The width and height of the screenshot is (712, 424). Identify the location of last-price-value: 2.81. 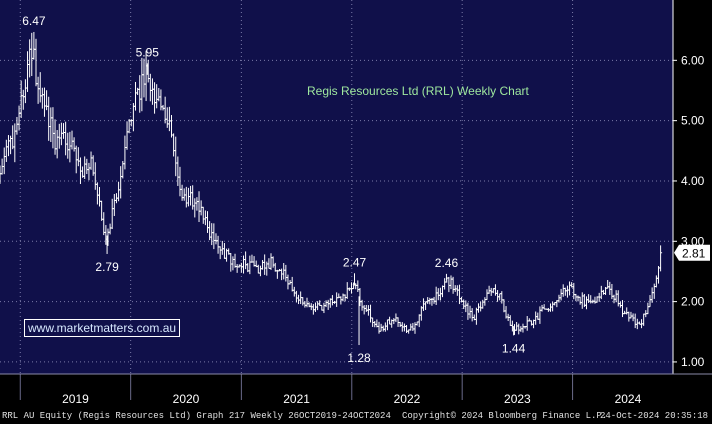
(694, 253).